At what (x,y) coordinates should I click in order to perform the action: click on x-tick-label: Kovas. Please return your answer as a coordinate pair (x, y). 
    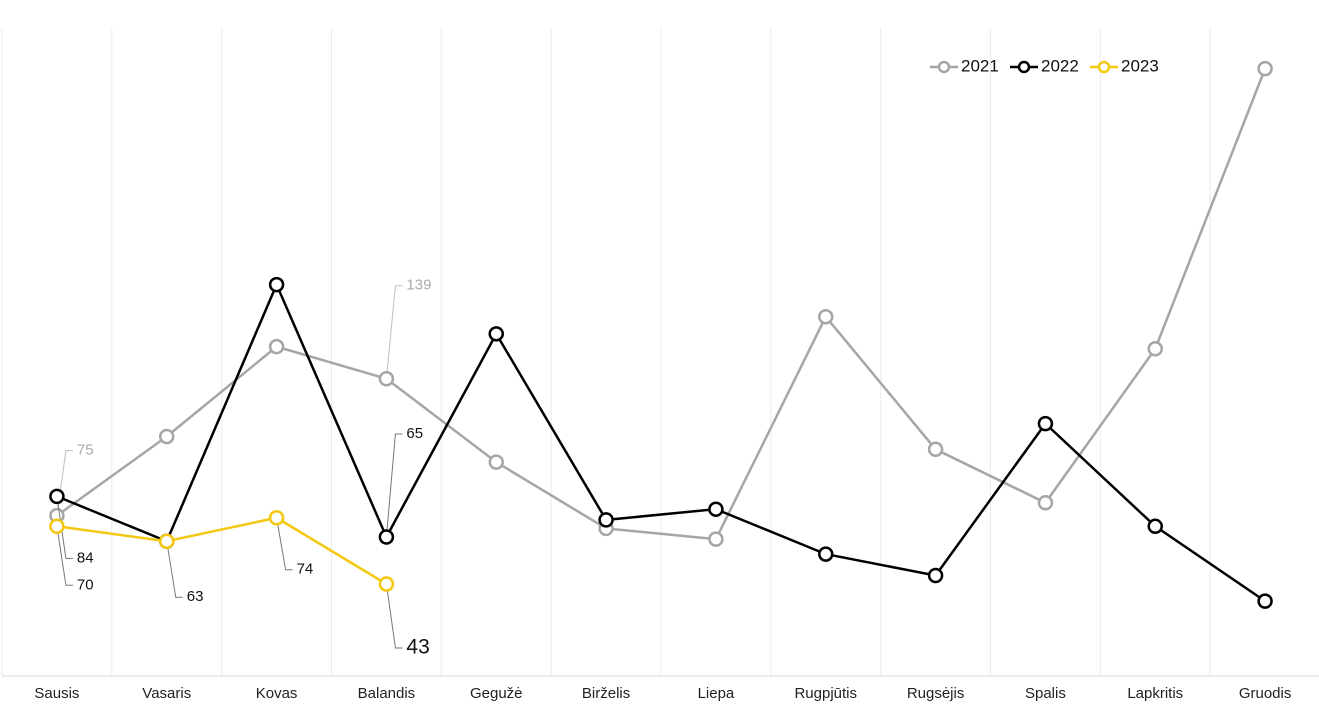
    Looking at the image, I should click on (277, 693).